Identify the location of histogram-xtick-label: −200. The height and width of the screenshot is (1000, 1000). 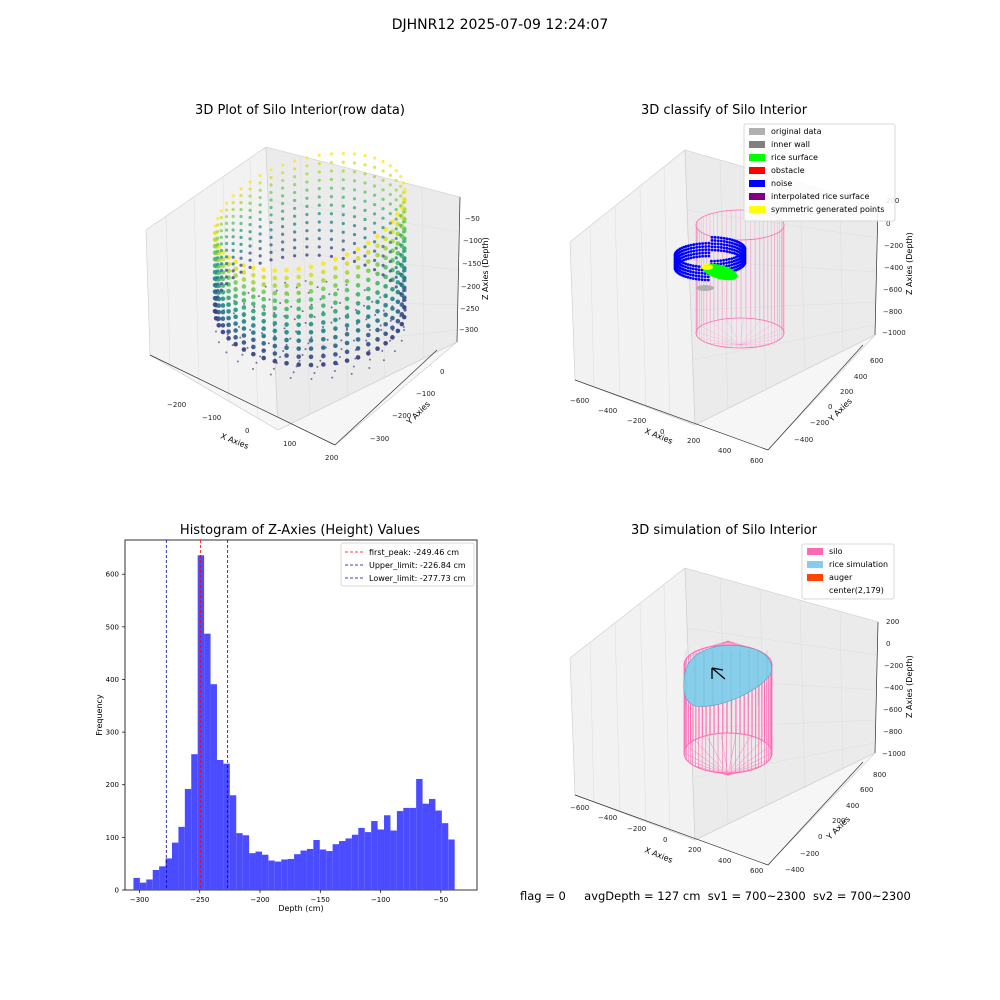
(259, 900).